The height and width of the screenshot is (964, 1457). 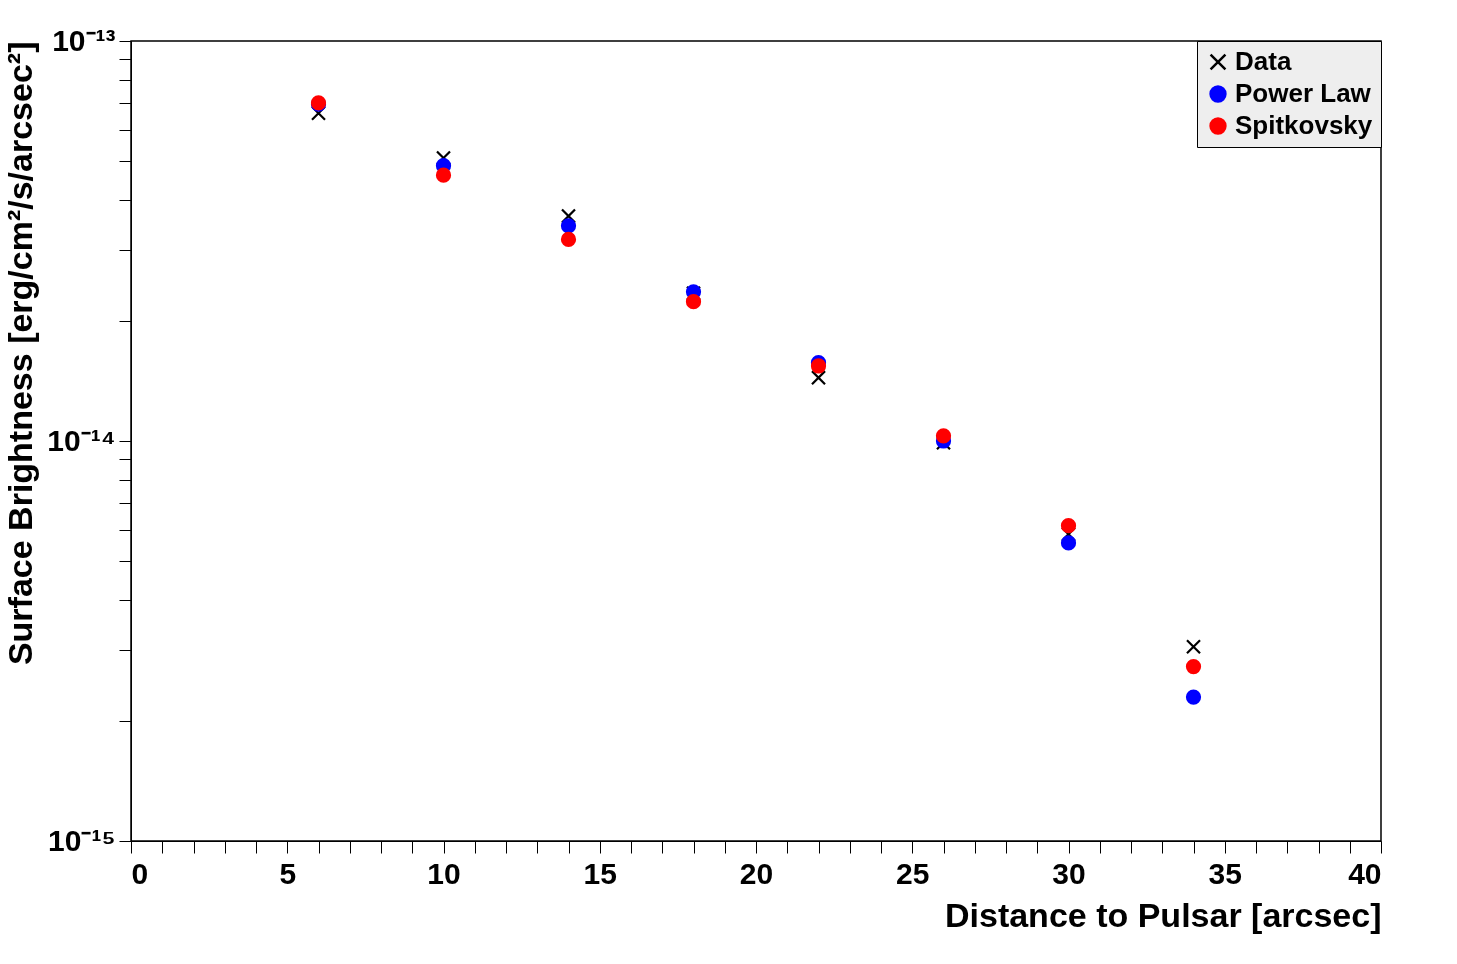 What do you see at coordinates (913, 873) in the screenshot?
I see `x-tick-label: 25` at bounding box center [913, 873].